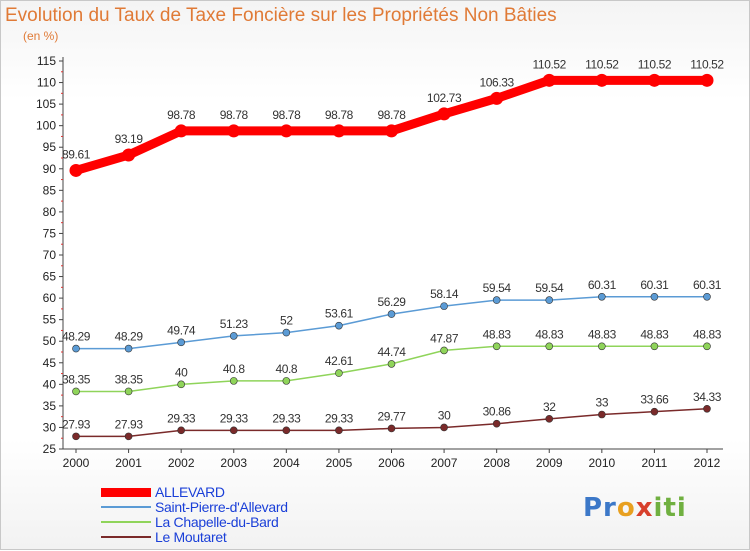 This screenshot has width=750, height=551. I want to click on data-label: 27.93, so click(76, 424).